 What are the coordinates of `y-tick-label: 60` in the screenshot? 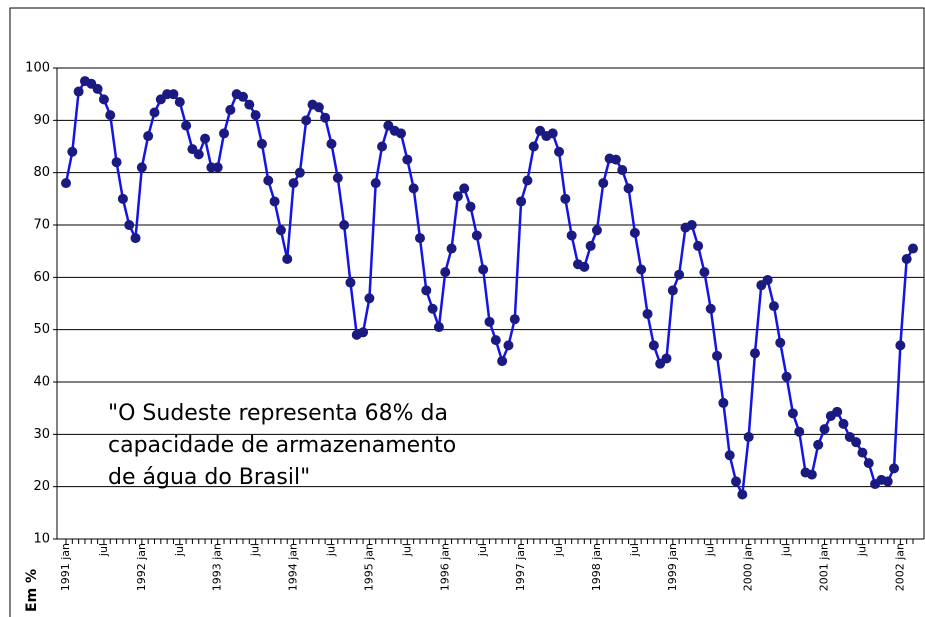 It's located at (41, 277).